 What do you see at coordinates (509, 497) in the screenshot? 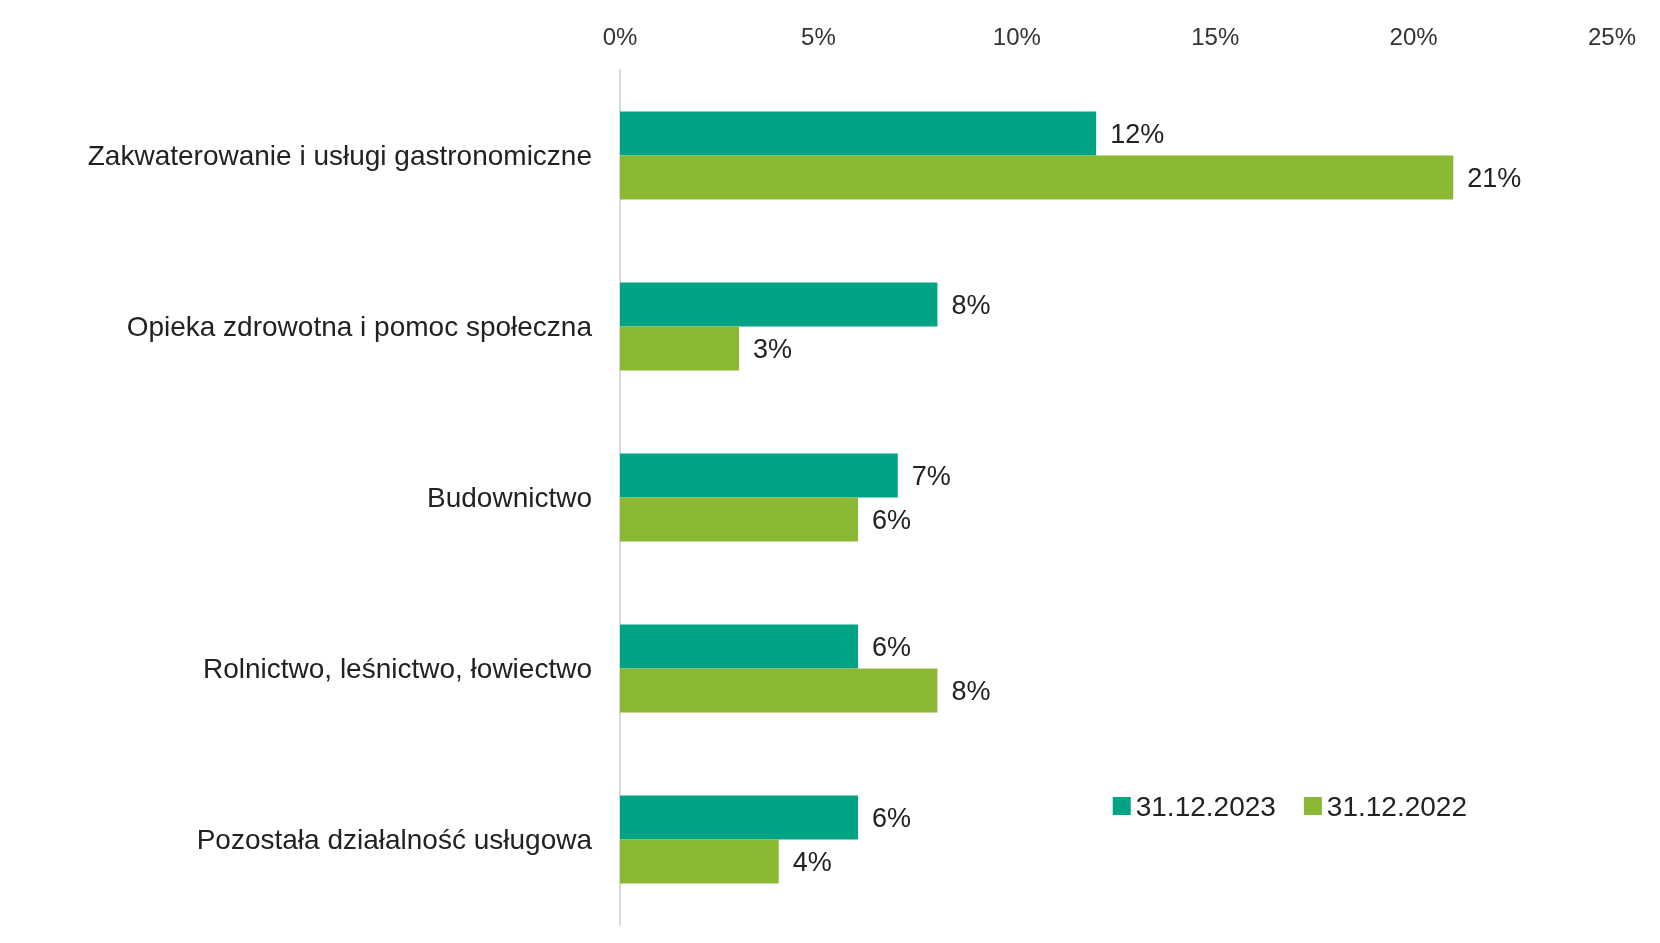
I see `y-tick-label: Budownictwo` at bounding box center [509, 497].